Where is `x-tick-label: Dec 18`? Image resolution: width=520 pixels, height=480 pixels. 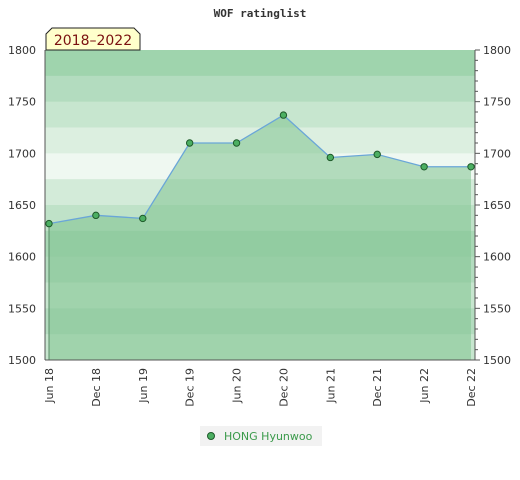 x-tick-label: Dec 18 is located at coordinates (96, 387).